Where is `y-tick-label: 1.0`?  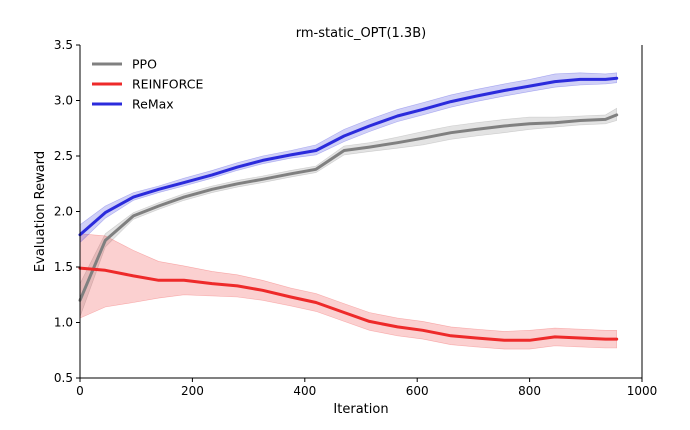 y-tick-label: 1.0 is located at coordinates (63, 323).